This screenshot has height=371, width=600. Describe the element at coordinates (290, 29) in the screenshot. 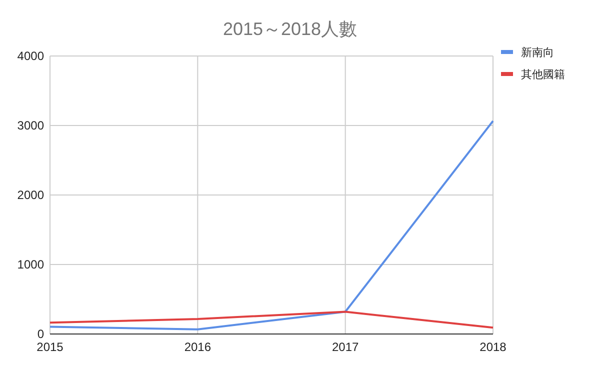

I see `chart-title: 2015～2018人數` at that location.